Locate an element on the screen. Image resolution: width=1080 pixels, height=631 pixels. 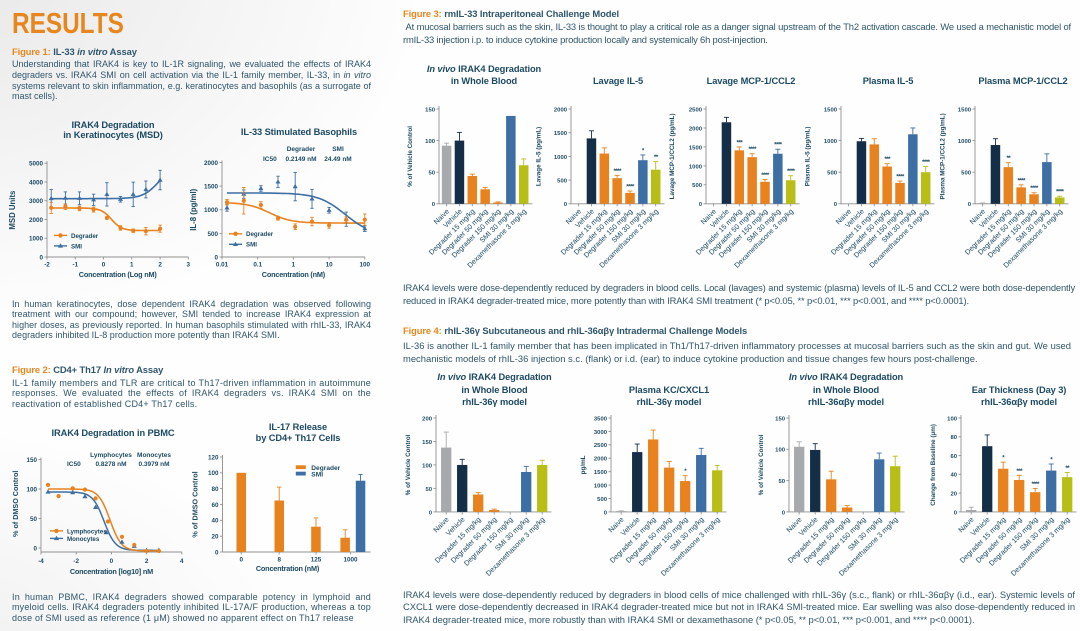
svg-text: pg/mL is located at coordinates (583, 464).